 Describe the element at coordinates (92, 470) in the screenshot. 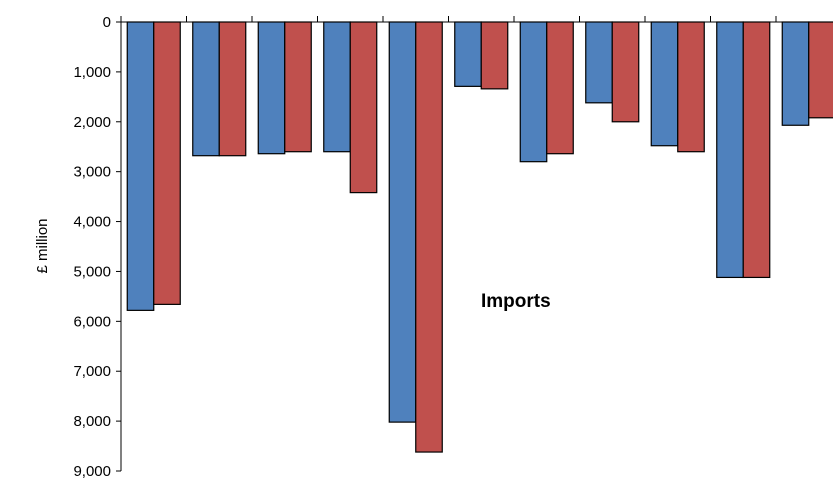

I see `y-tick-label-9: 9,000` at that location.